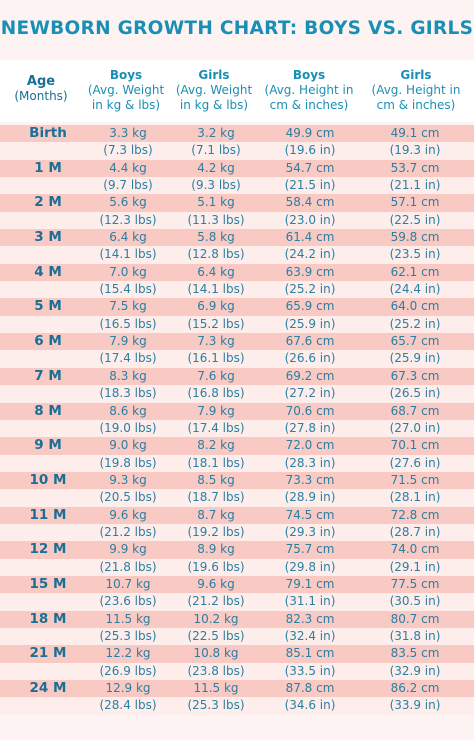 This screenshot has height=740, width=474. Describe the element at coordinates (310, 688) in the screenshot. I see `boys-height-cm: 87.8 cm` at that location.